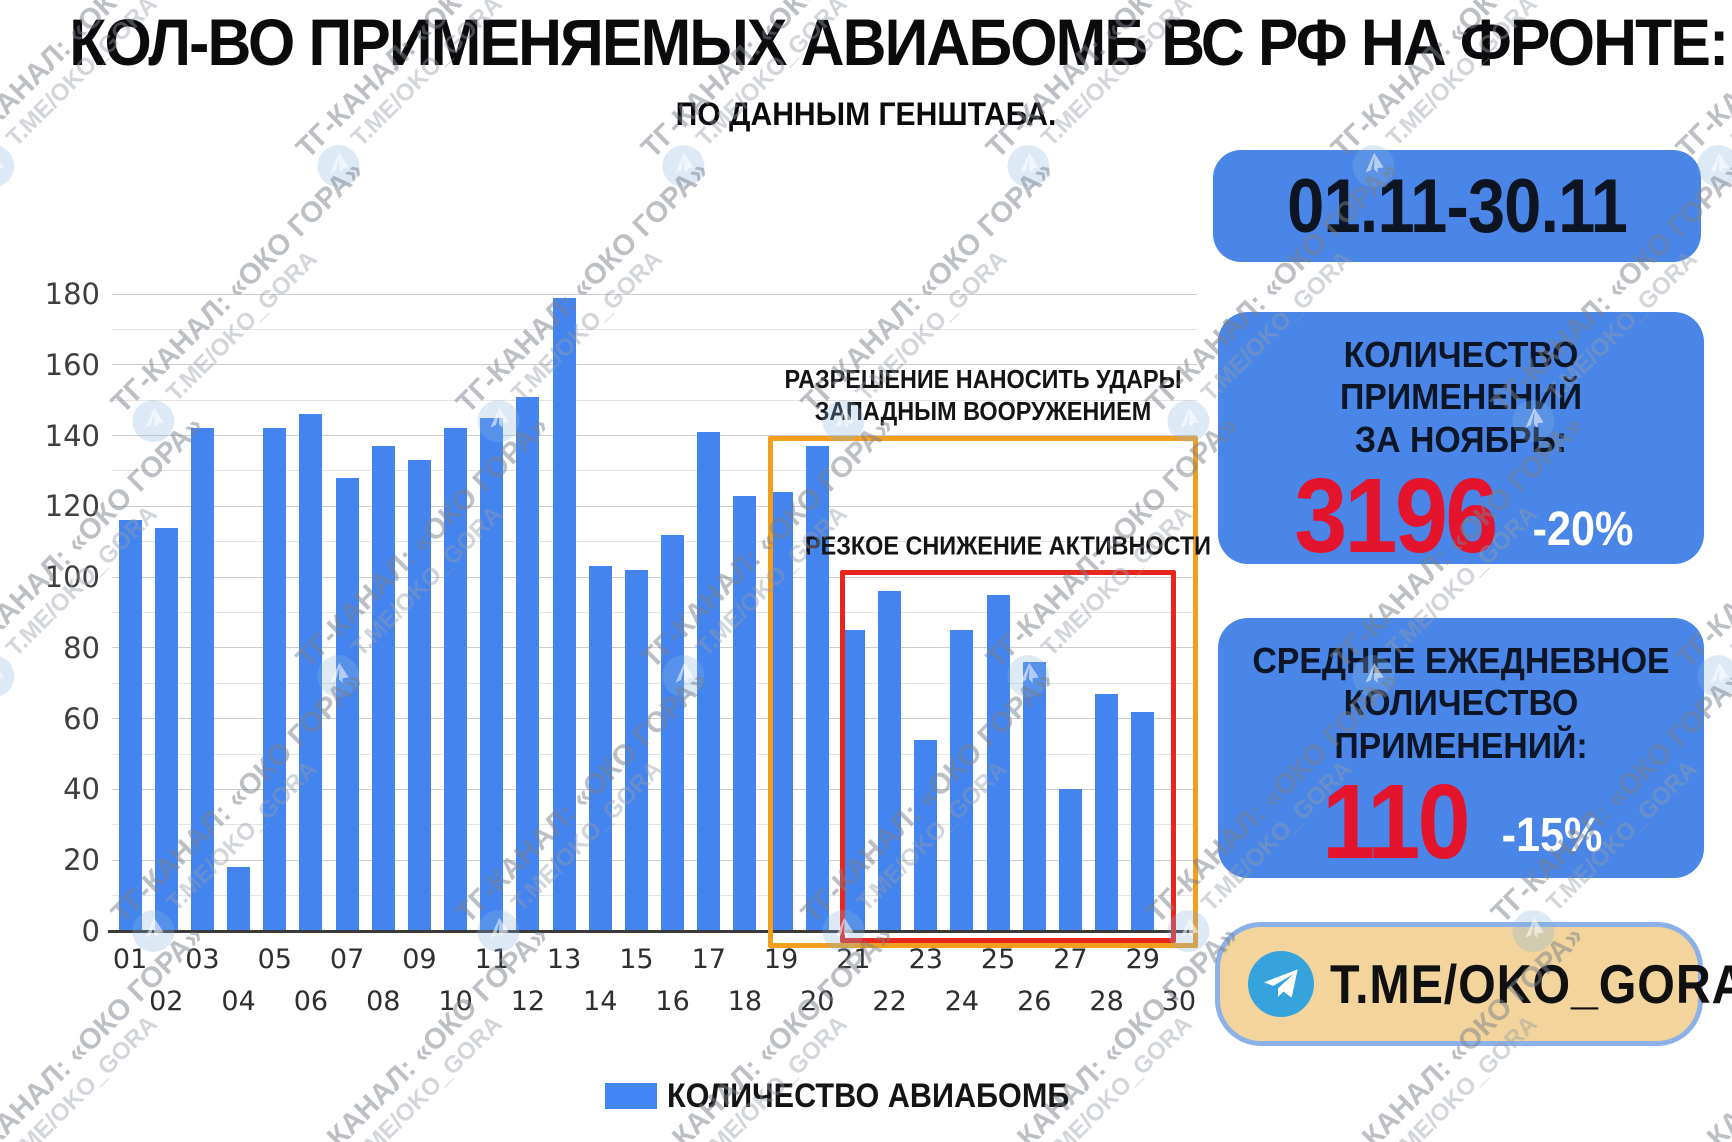  I want to click on x-axis-label: 12, so click(528, 1001).